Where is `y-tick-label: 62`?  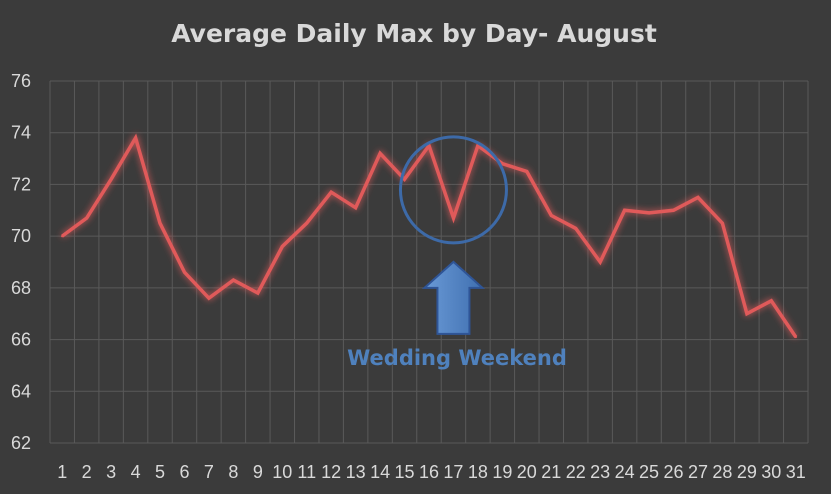 y-tick-label: 62 is located at coordinates (21, 443).